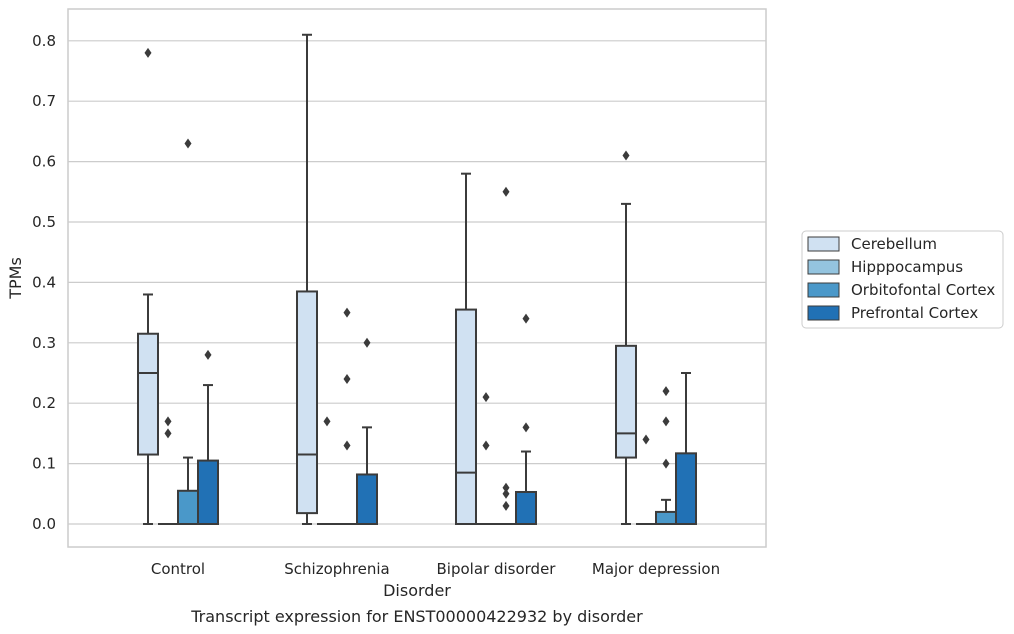  What do you see at coordinates (894, 244) in the screenshot?
I see `legend-label: Cerebellum` at bounding box center [894, 244].